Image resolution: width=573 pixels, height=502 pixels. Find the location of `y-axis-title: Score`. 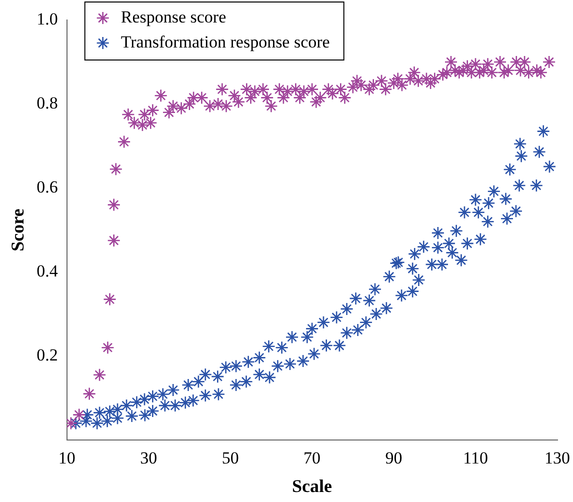

y-axis-title: Score is located at coordinates (17, 230).